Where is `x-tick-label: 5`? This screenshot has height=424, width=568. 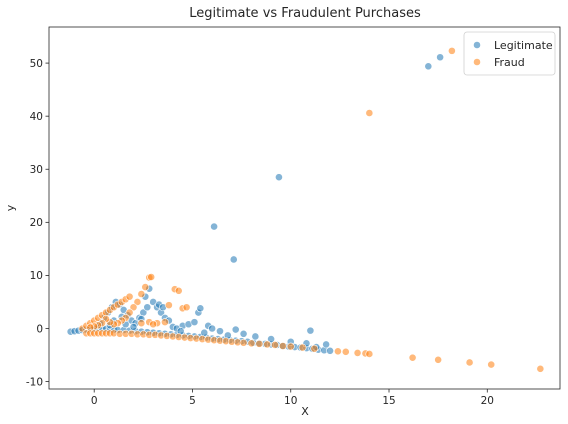
x-tick-label: 5 is located at coordinates (192, 401).